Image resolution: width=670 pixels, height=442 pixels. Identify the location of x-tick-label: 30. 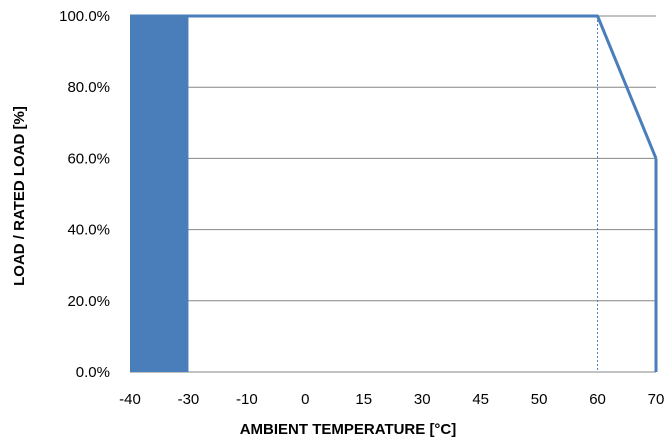
(422, 399).